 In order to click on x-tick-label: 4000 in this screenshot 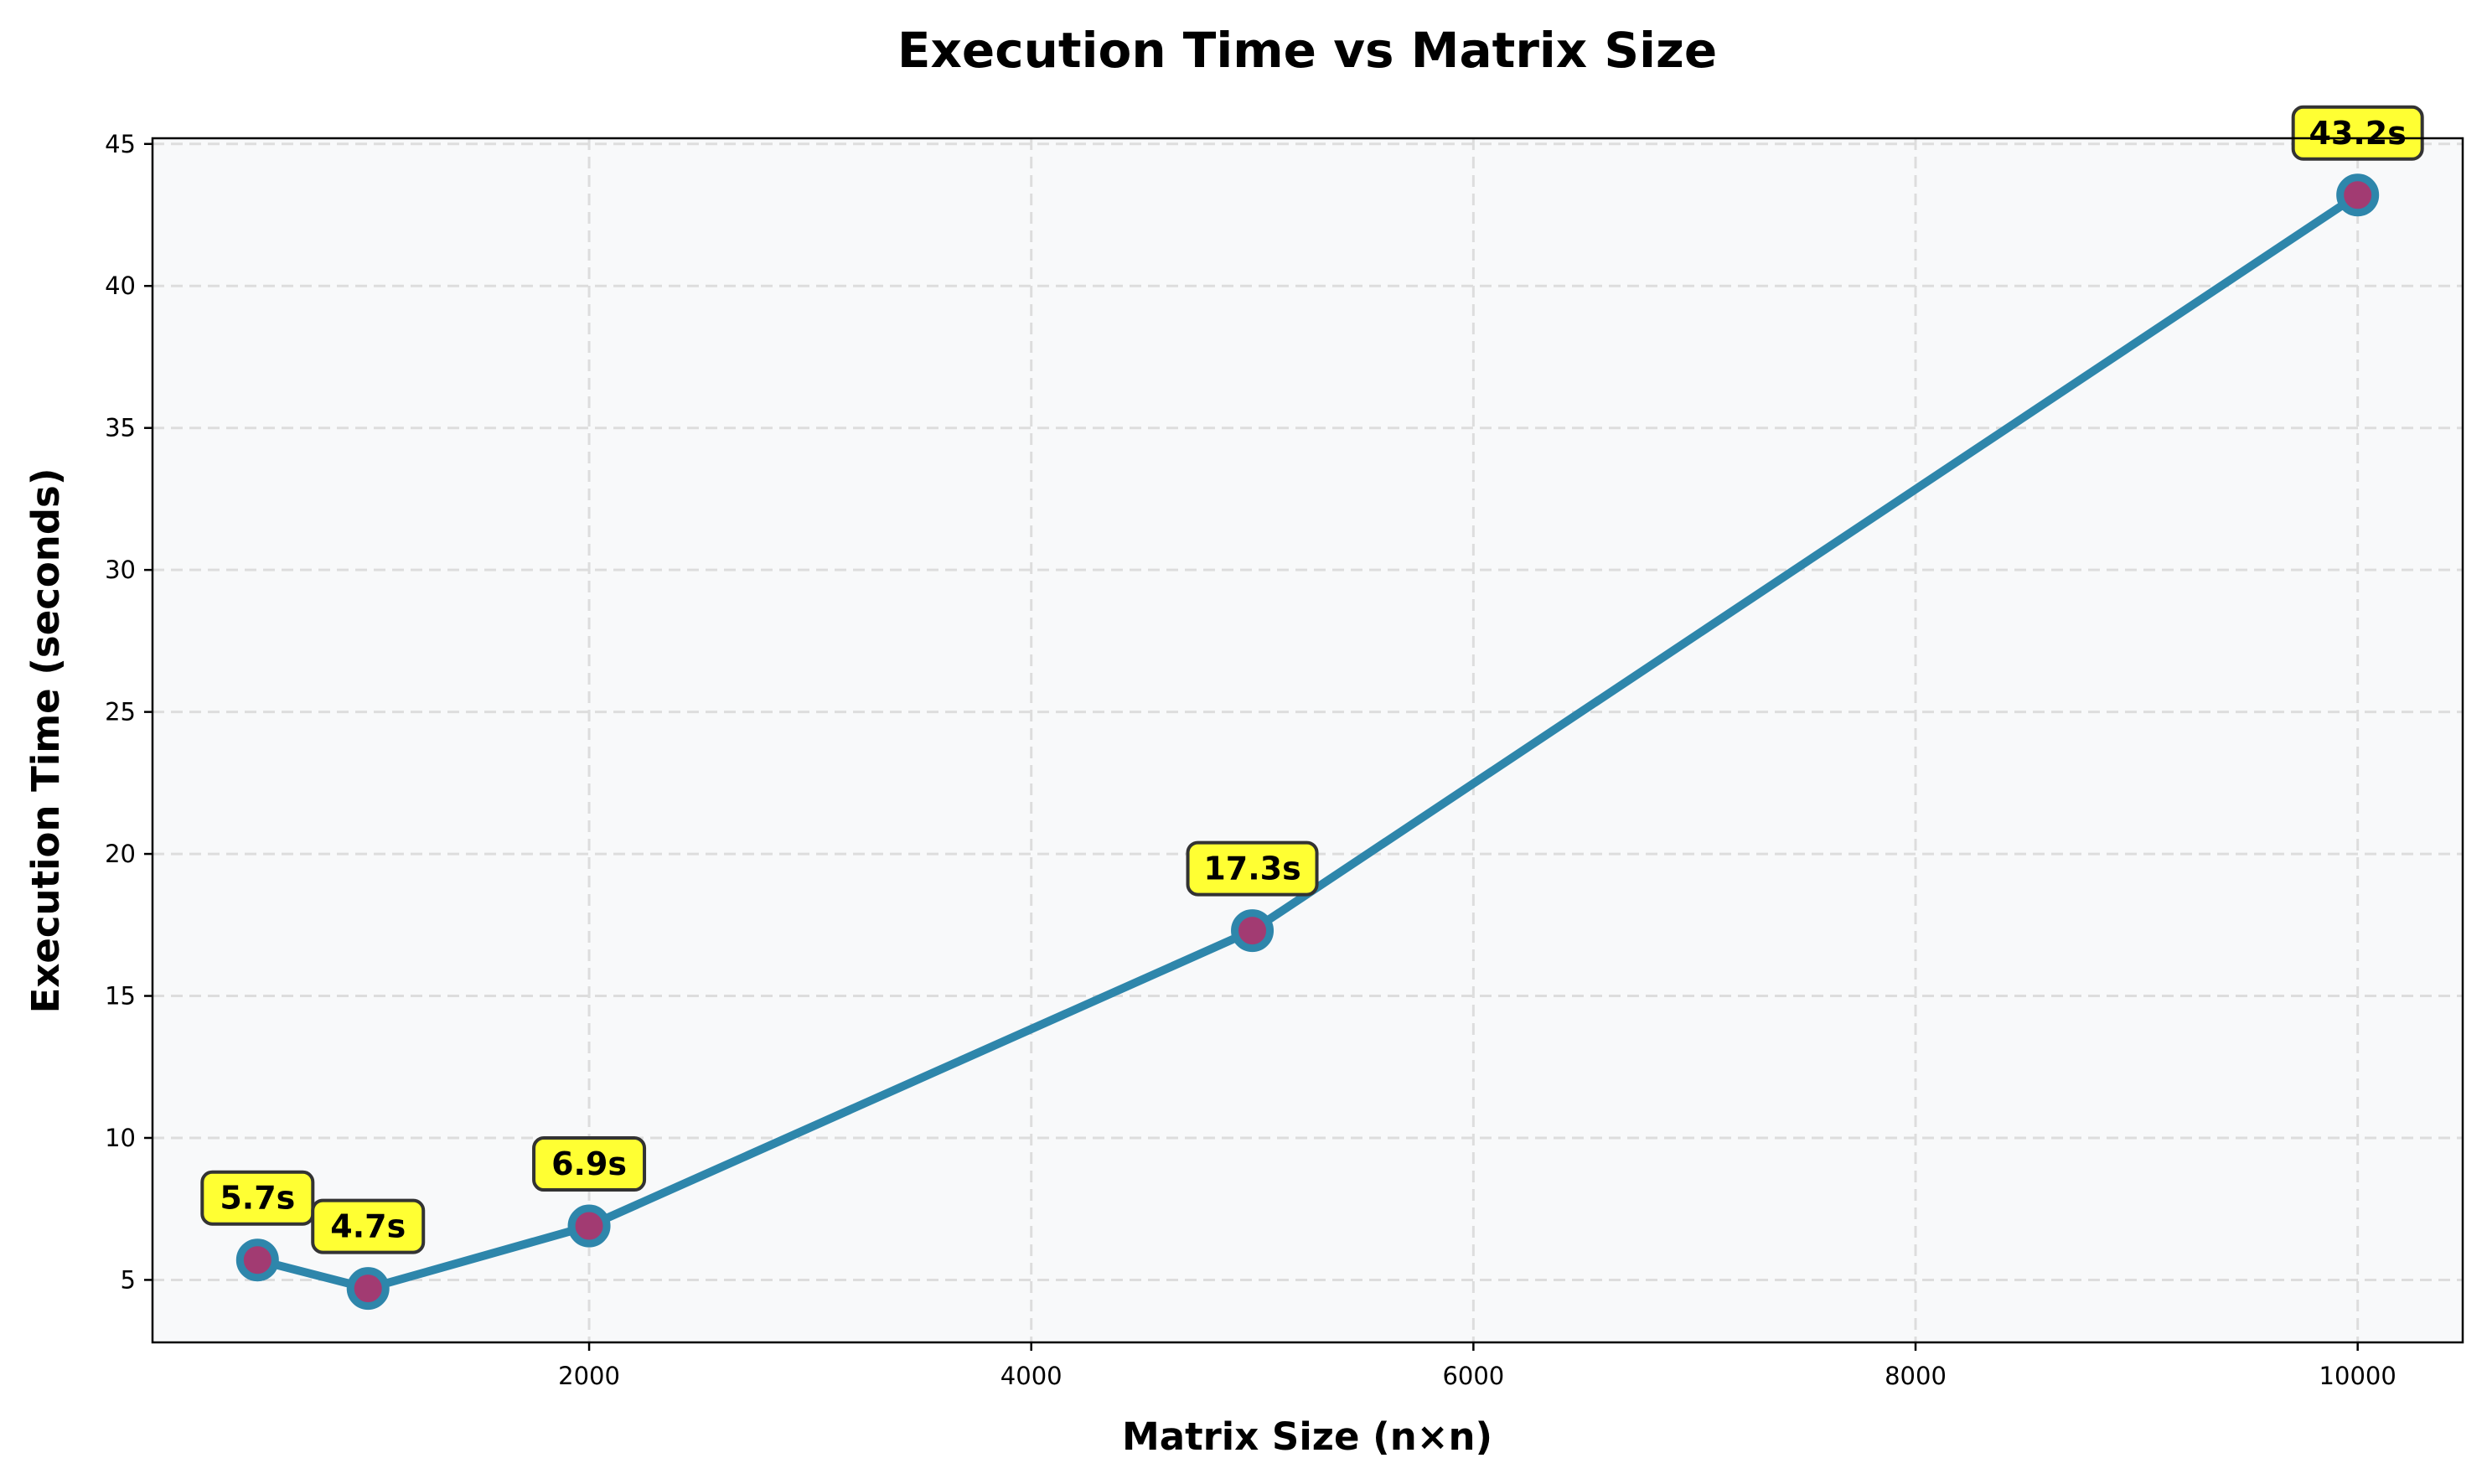, I will do `click(1032, 1376)`.